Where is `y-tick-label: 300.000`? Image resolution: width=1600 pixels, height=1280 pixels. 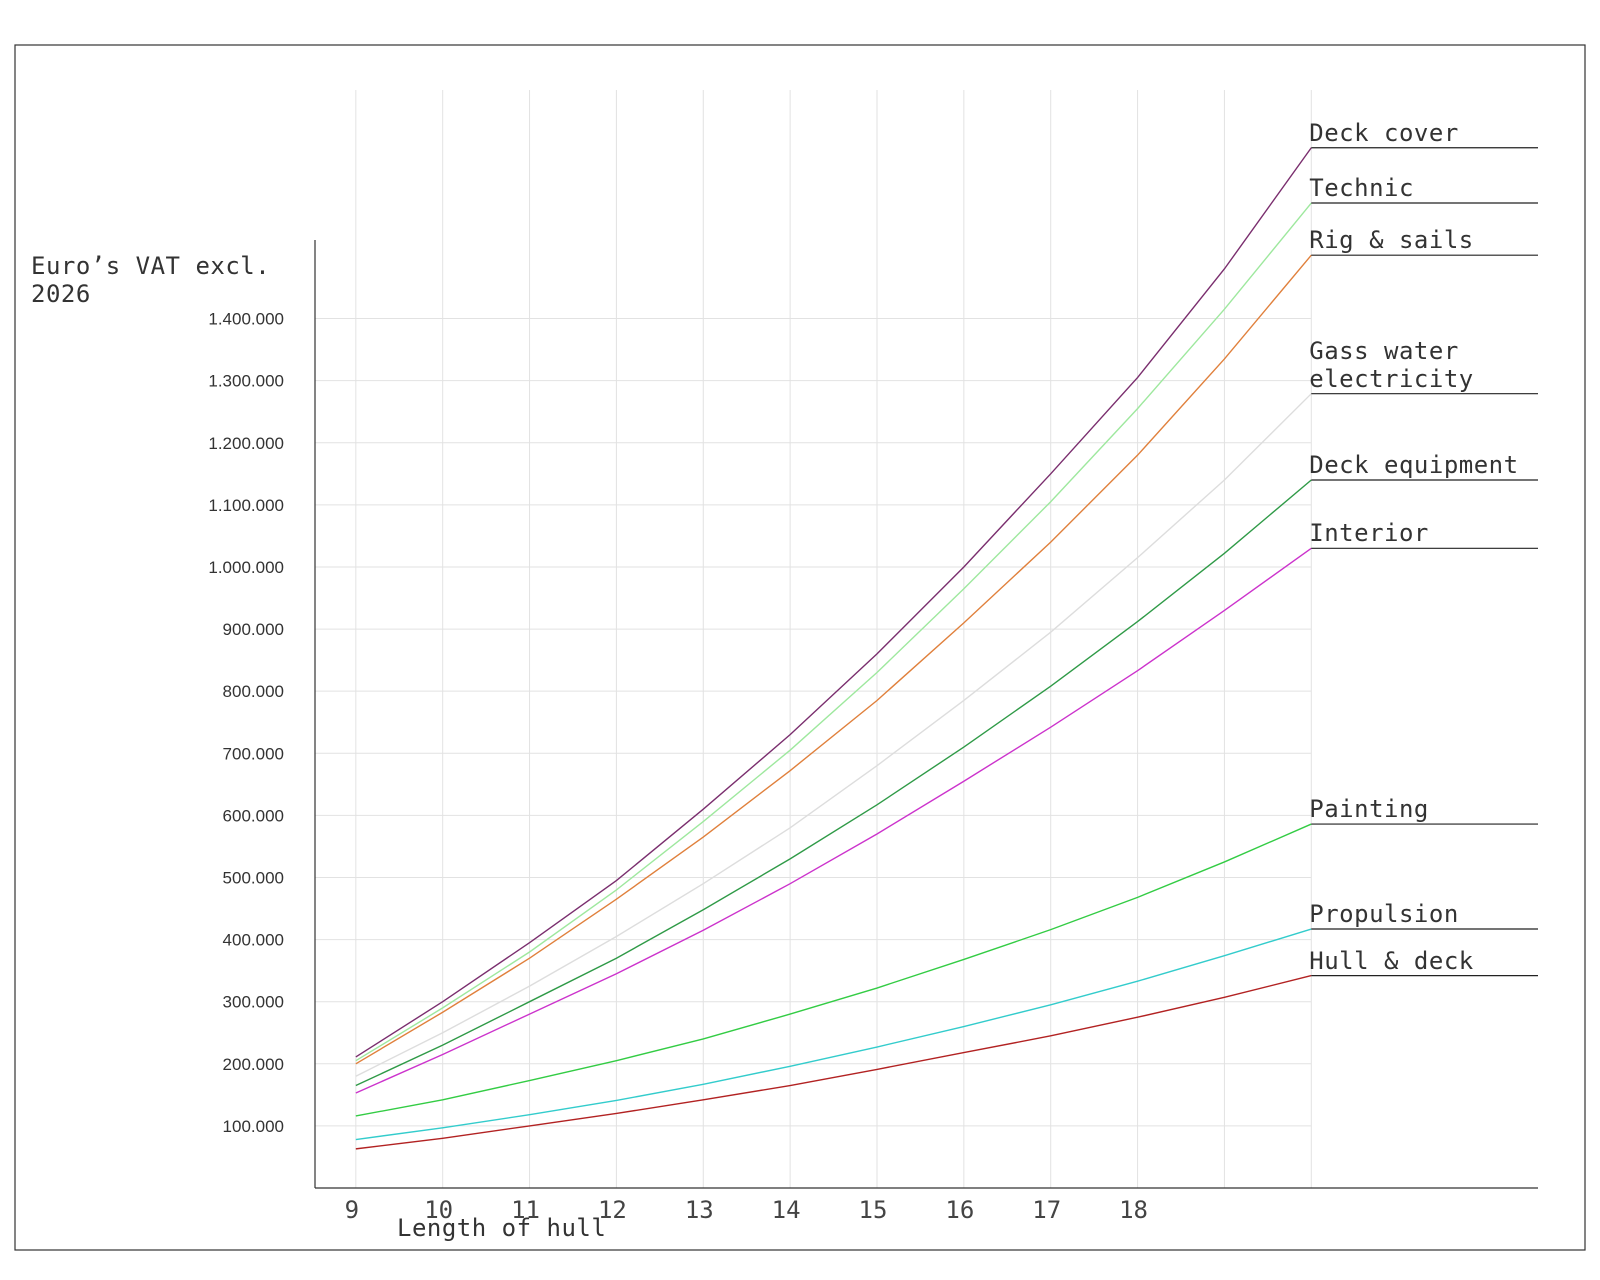 y-tick-label: 300.000 is located at coordinates (253, 1002).